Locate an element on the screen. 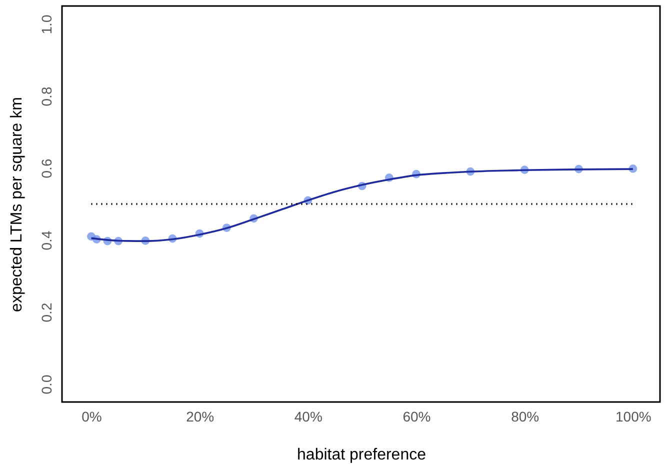 The width and height of the screenshot is (666, 470). x-axis-title: habitat preference is located at coordinates (361, 455).